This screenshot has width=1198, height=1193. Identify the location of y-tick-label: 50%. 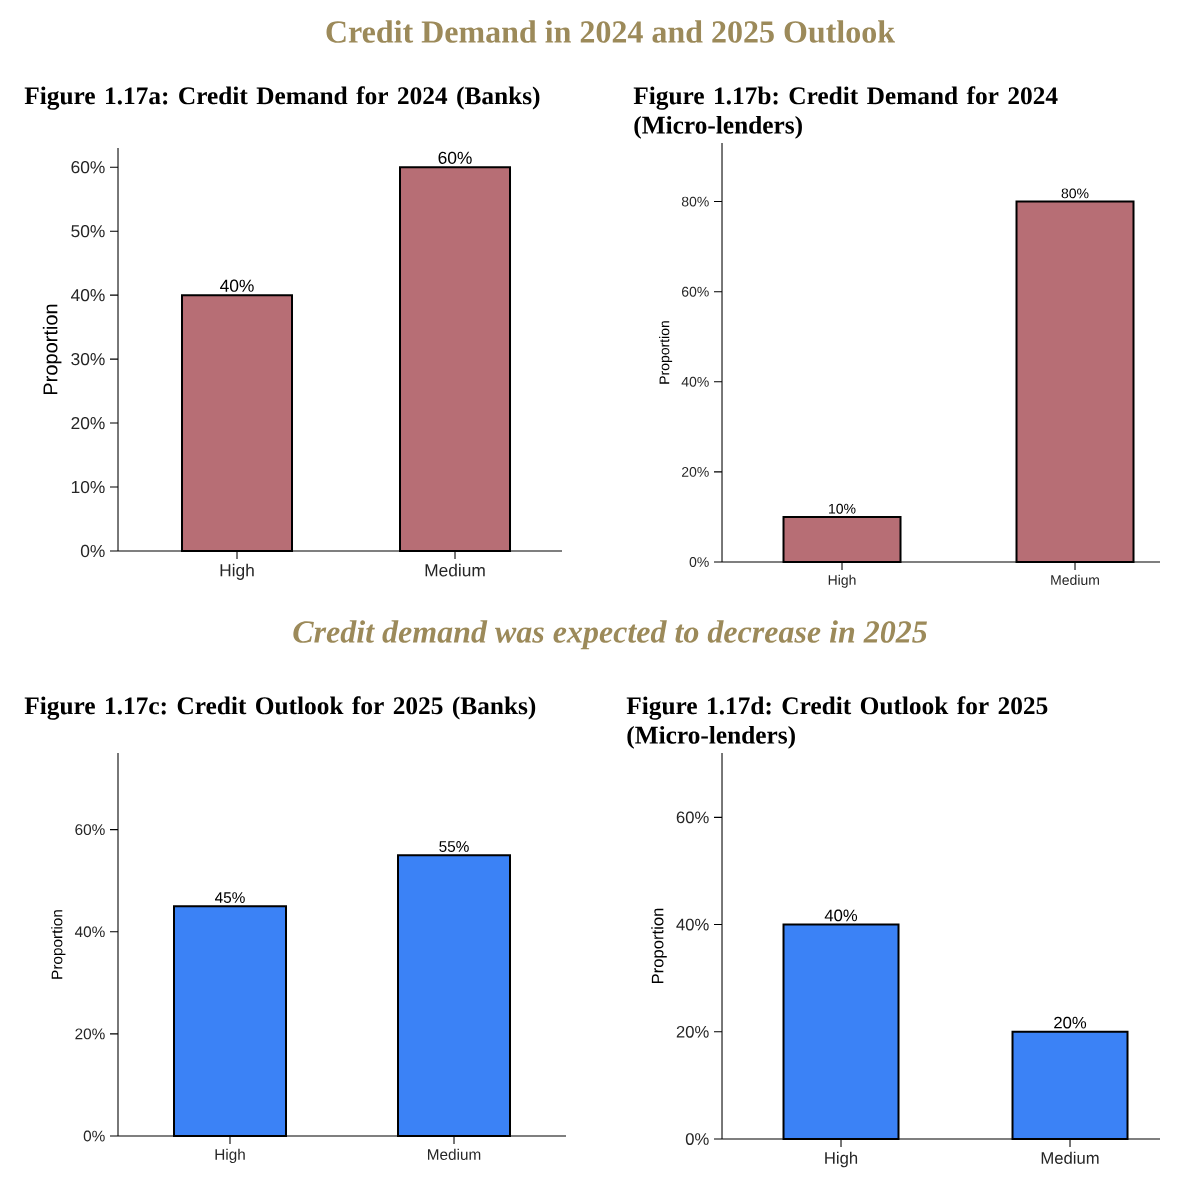
(88, 231).